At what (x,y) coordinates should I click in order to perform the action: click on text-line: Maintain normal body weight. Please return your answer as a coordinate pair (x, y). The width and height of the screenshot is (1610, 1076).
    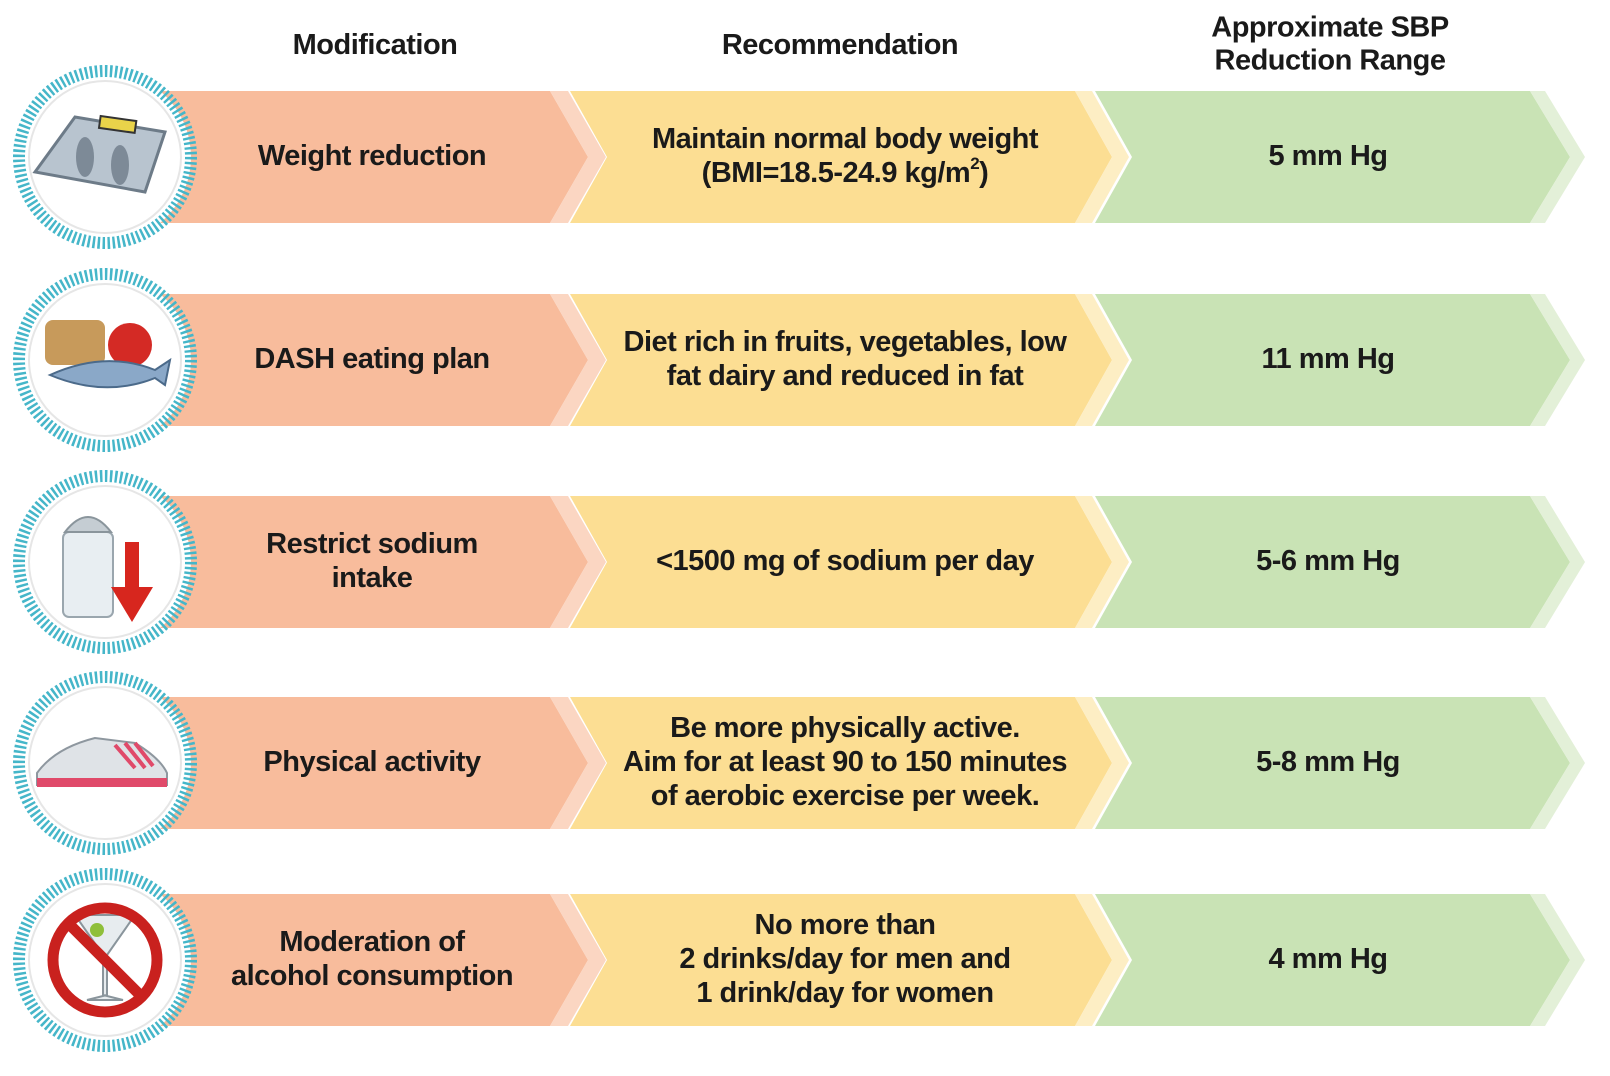
    Looking at the image, I should click on (845, 139).